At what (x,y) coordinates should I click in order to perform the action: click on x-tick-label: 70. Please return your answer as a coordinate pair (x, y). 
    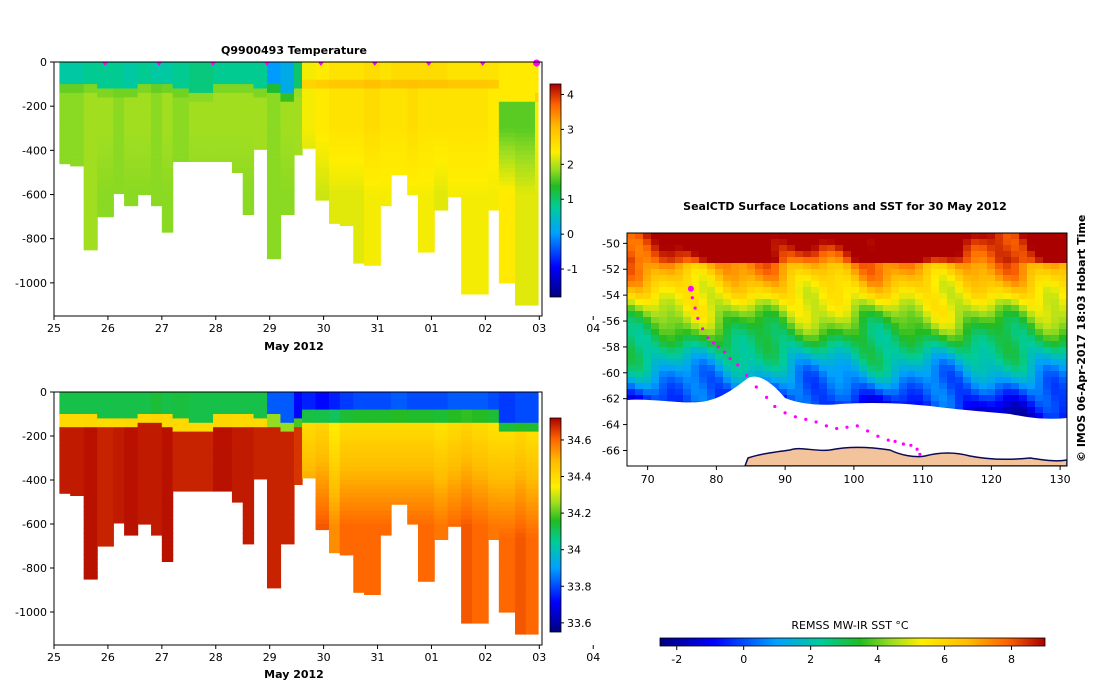
    Looking at the image, I should click on (648, 479).